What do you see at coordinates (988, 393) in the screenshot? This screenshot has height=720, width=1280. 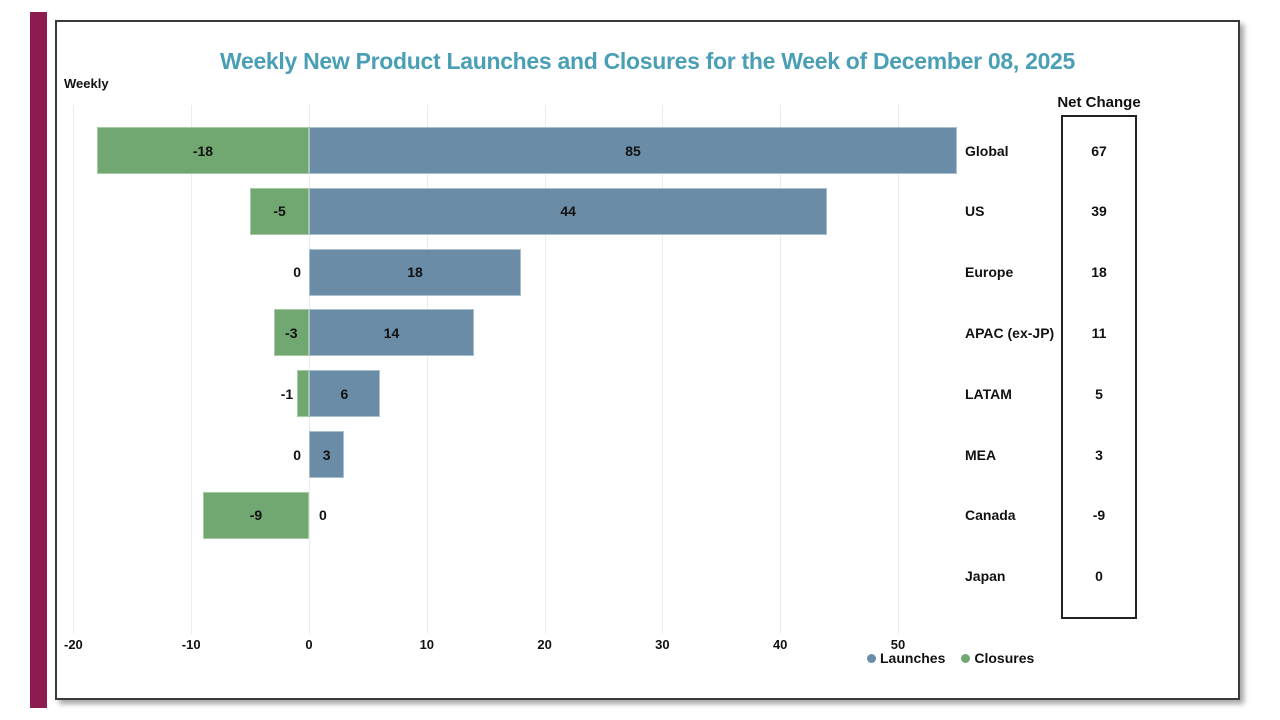 I see `category-label: LATAM` at bounding box center [988, 393].